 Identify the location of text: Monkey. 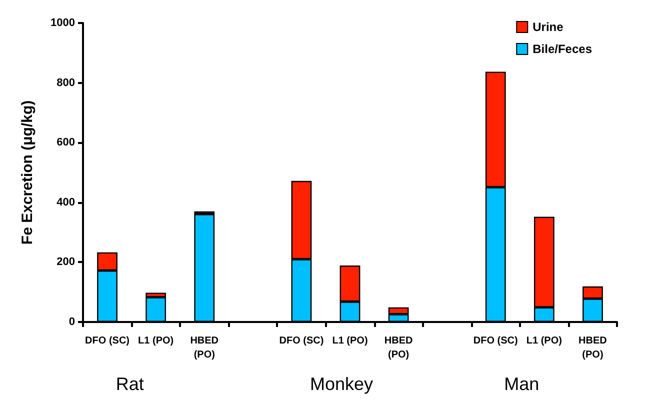
(342, 384).